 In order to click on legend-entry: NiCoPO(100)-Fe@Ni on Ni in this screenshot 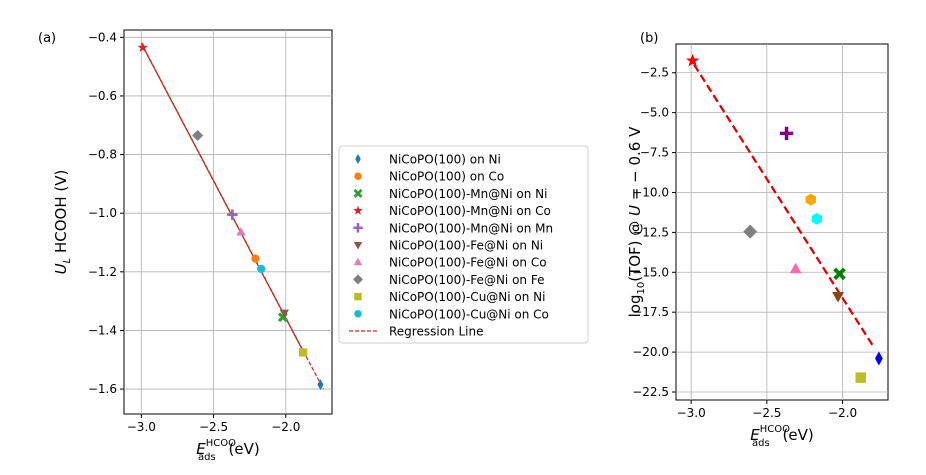, I will do `click(466, 246)`.